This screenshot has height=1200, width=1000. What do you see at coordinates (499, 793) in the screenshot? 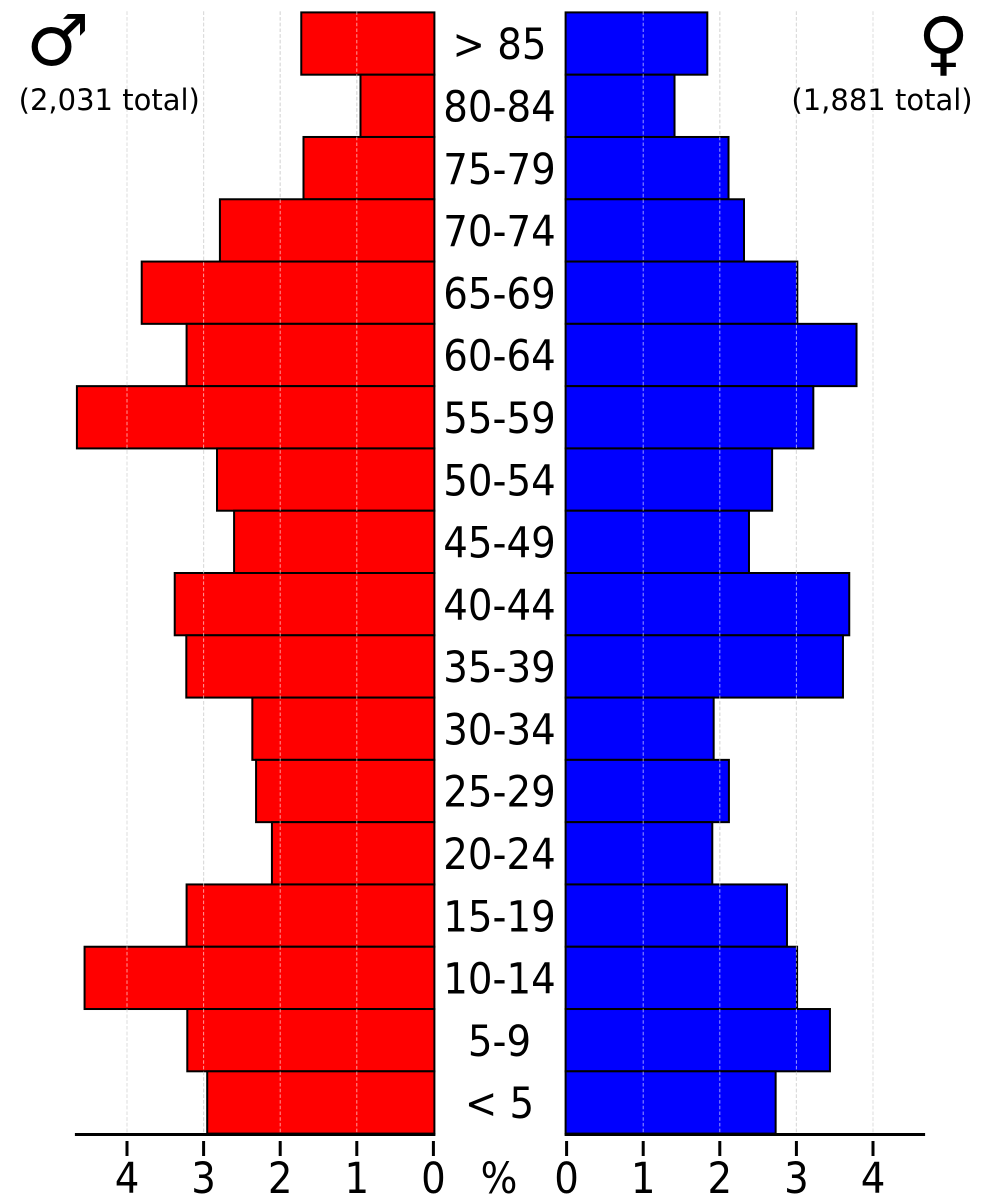
I see `age-label-25-29: 25-29` at bounding box center [499, 793].